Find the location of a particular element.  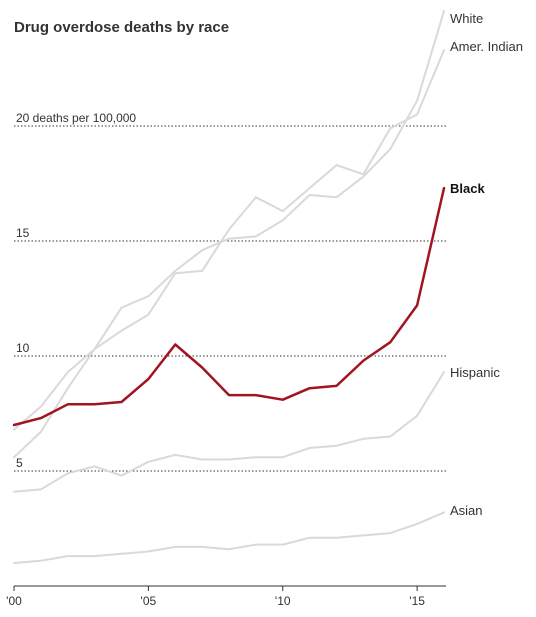

x-tick-label-2005: '05 is located at coordinates (149, 601).